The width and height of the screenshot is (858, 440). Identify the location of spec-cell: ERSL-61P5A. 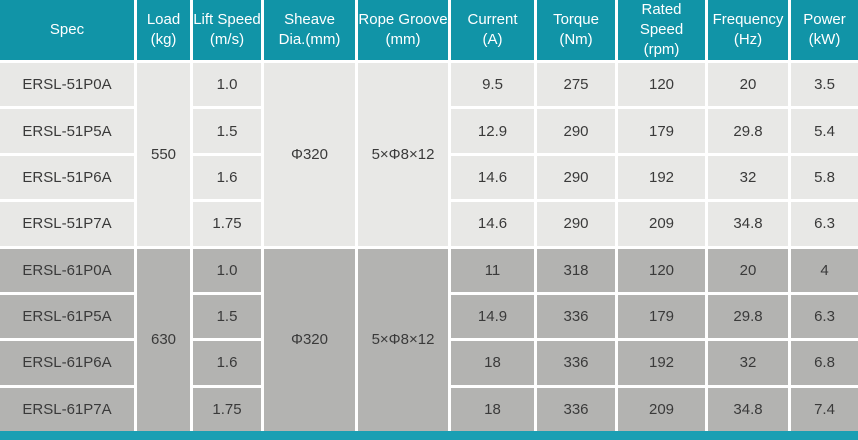
(67, 316).